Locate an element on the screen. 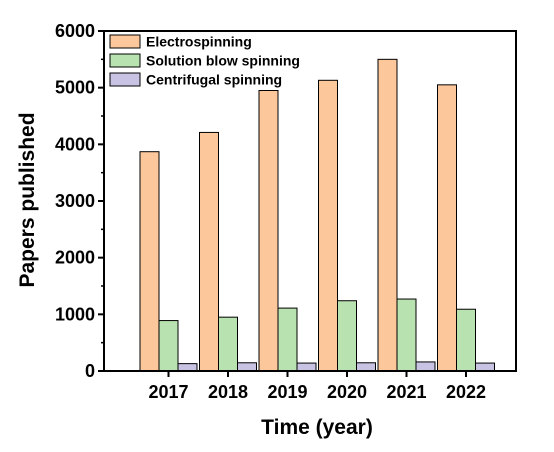  y-tick-label: 6000 is located at coordinates (75, 31).